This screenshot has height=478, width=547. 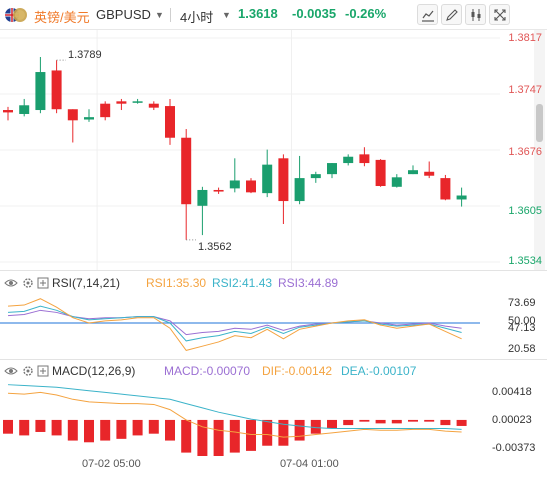 What do you see at coordinates (525, 38) in the screenshot?
I see `price-axis-label: 1.3817` at bounding box center [525, 38].